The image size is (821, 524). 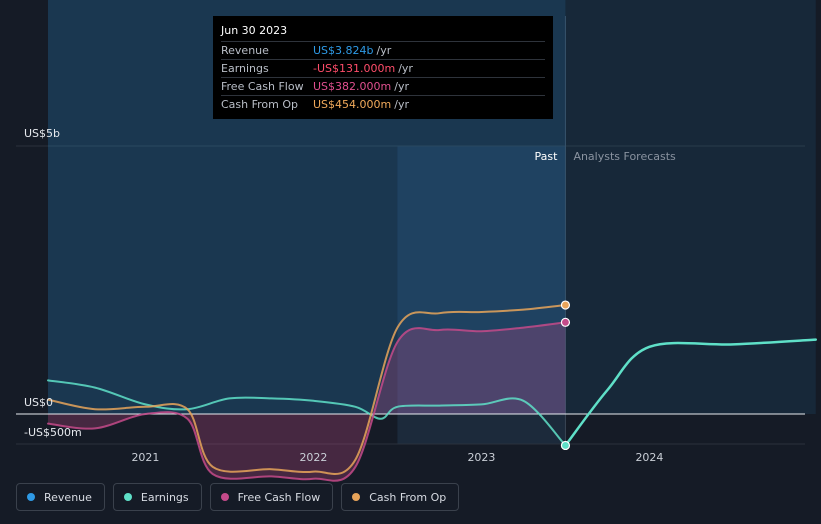 I want to click on tooltip-label: Earnings, so click(x=245, y=68).